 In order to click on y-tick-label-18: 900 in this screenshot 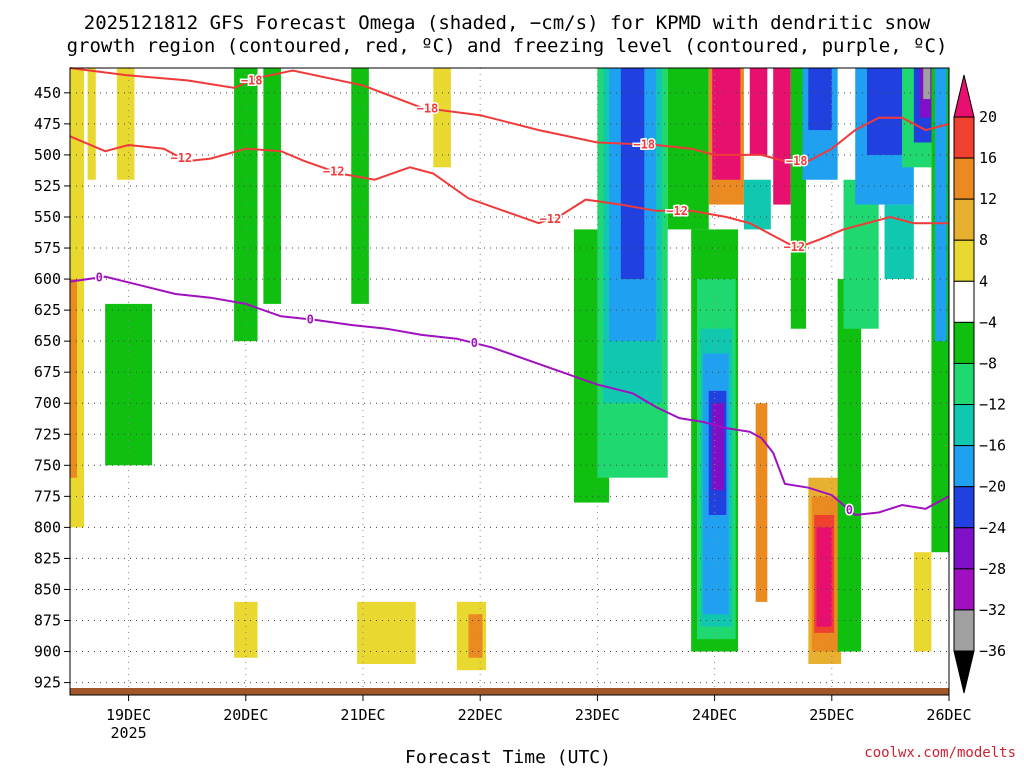, I will do `click(47, 652)`.